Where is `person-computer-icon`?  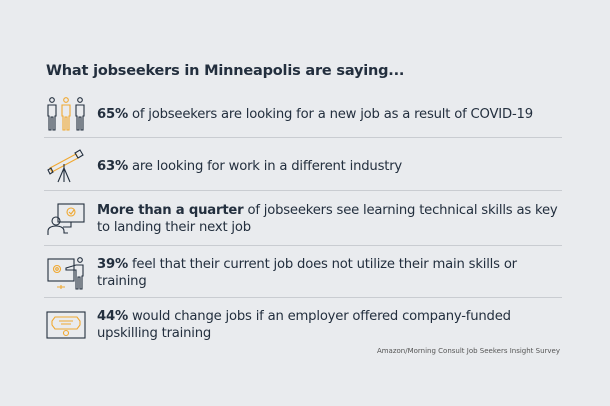 person-computer-icon is located at coordinates (66, 219).